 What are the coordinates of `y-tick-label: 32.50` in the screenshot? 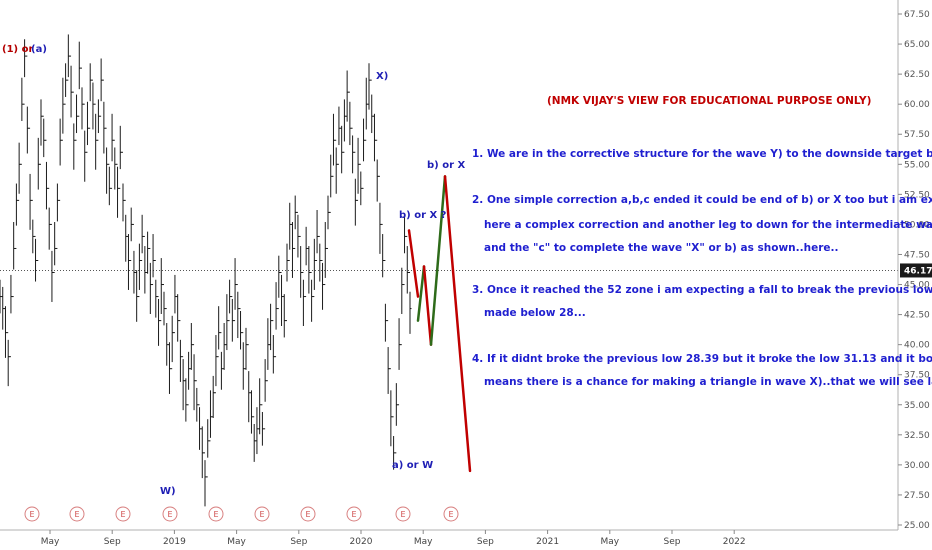 It's located at (917, 436).